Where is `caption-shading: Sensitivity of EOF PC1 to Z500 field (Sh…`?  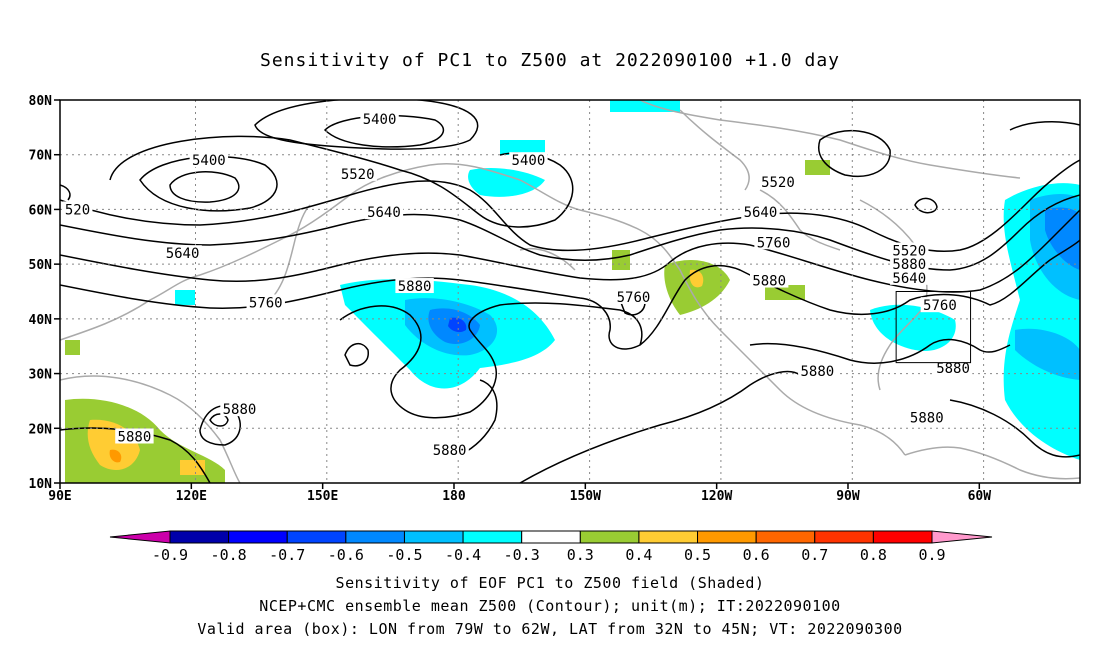
caption-shading: Sensitivity of EOF PC1 to Z500 field (Sh… is located at coordinates (550, 583).